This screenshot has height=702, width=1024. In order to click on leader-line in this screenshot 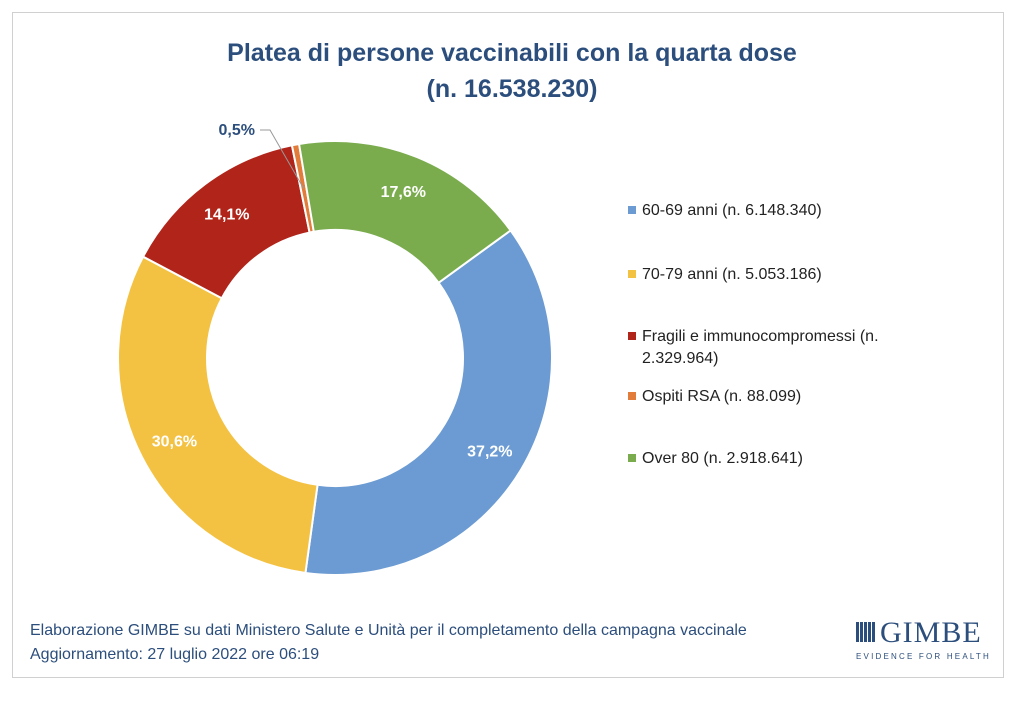, I will do `click(282, 159)`.